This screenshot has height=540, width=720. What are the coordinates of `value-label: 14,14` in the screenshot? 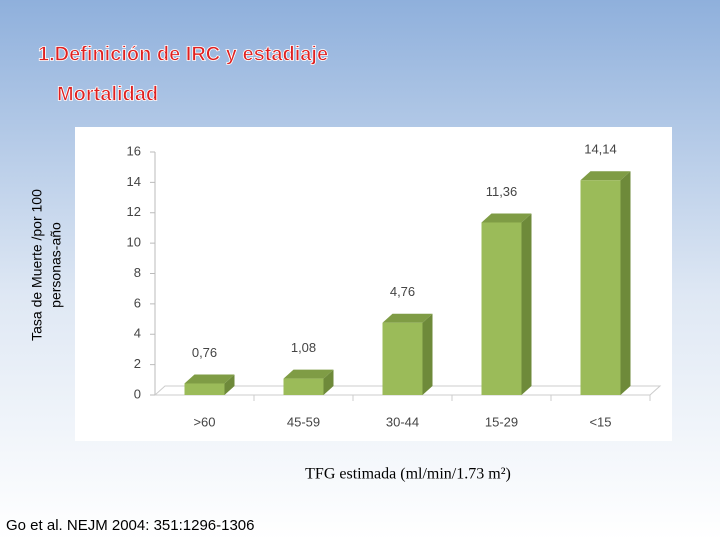 It's located at (600, 149).